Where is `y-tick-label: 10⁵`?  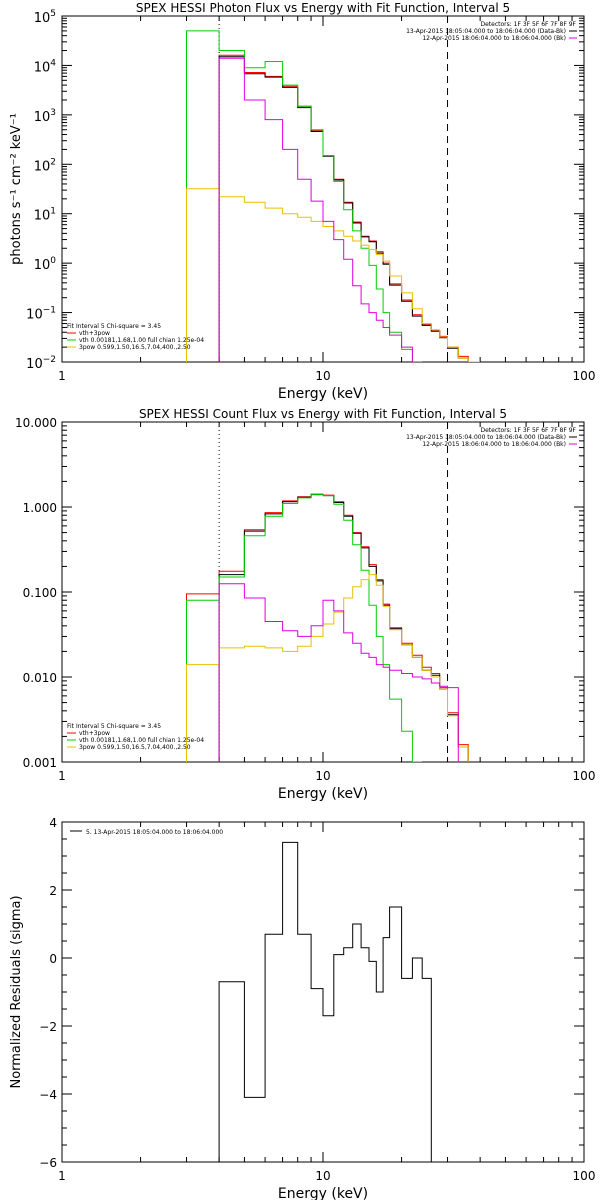 y-tick-label: 10⁵ is located at coordinates (45, 17).